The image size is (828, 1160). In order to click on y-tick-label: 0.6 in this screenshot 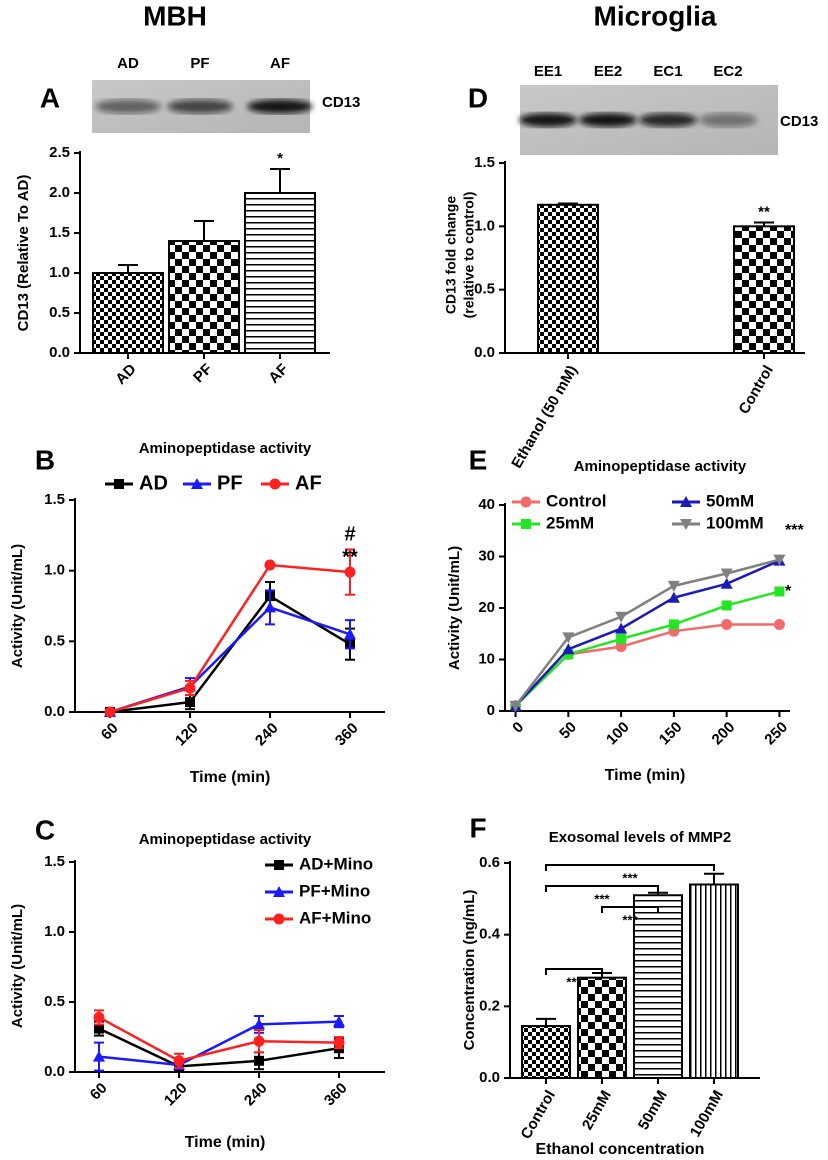, I will do `click(489, 862)`.